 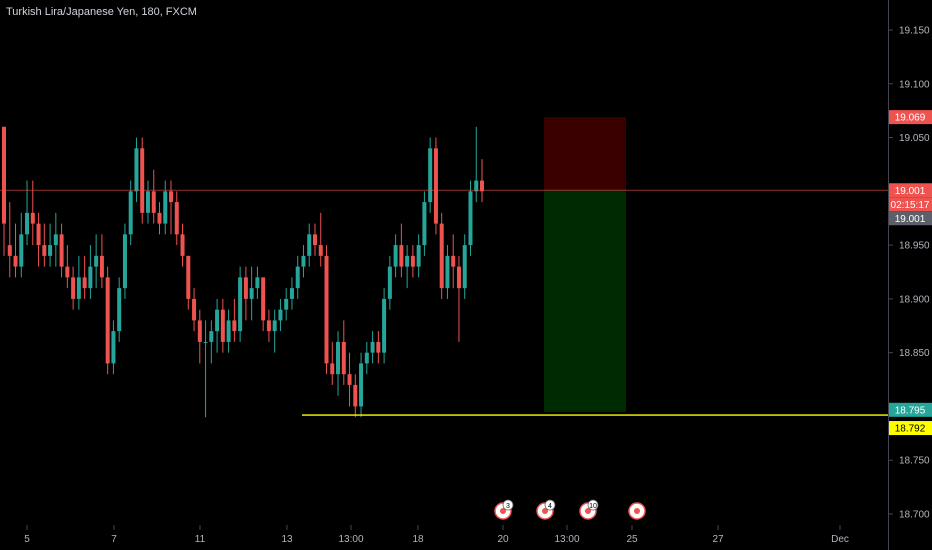 I want to click on event-marker: 4, so click(x=546, y=509).